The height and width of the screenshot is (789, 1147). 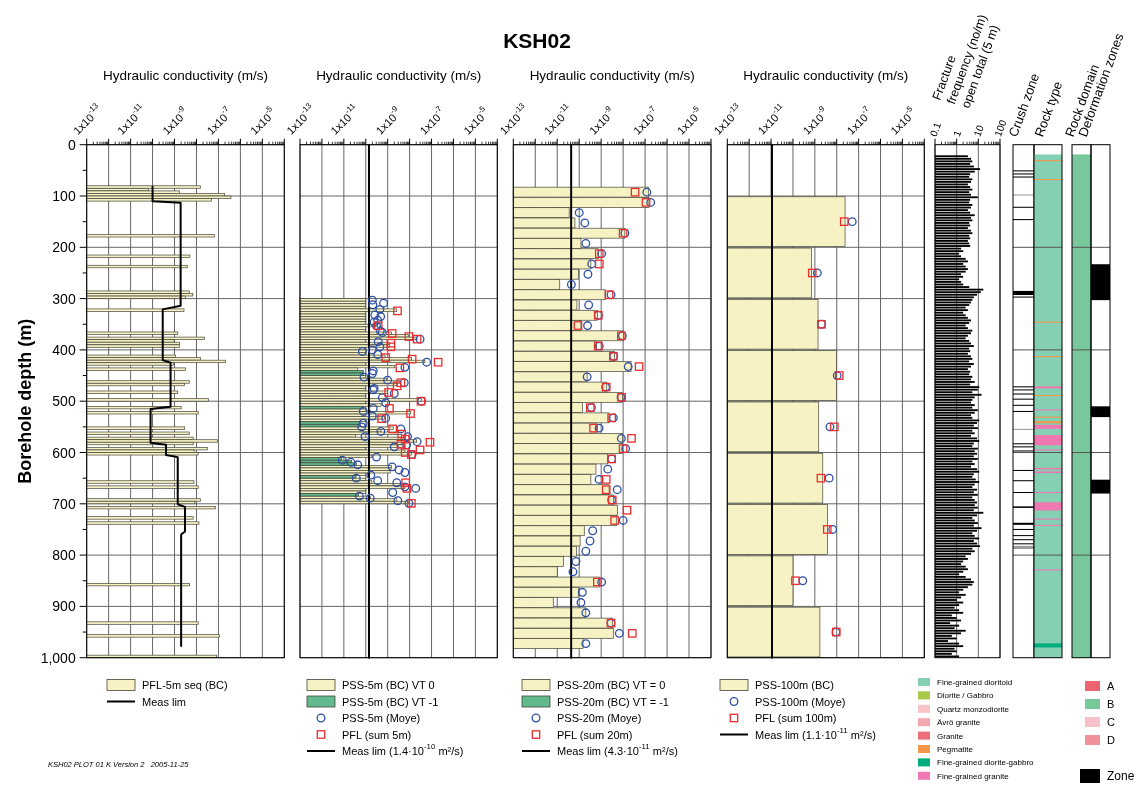 What do you see at coordinates (64, 298) in the screenshot?
I see `y-tick-label: 300` at bounding box center [64, 298].